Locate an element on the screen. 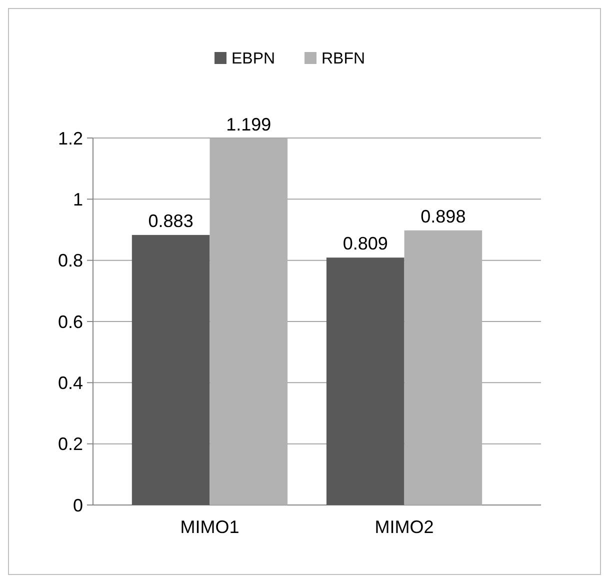 The image size is (609, 583). y-tick-label: 0.2 is located at coordinates (70, 444).